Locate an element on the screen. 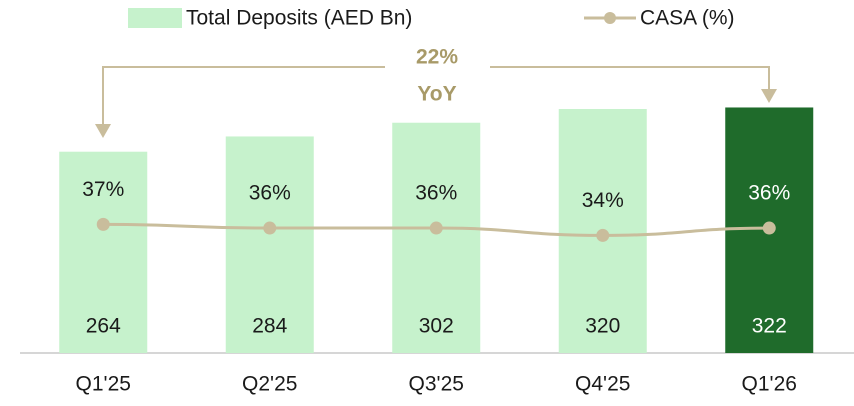  x-tick-label: Q1'26 is located at coordinates (769, 384).